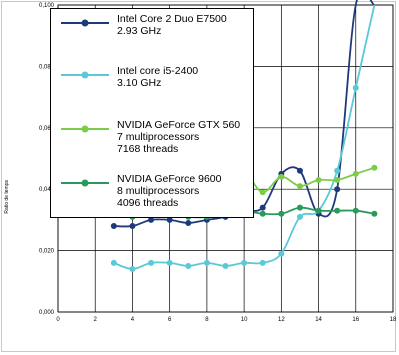  I want to click on legend-line: 7 multiprocessors, so click(158, 137).